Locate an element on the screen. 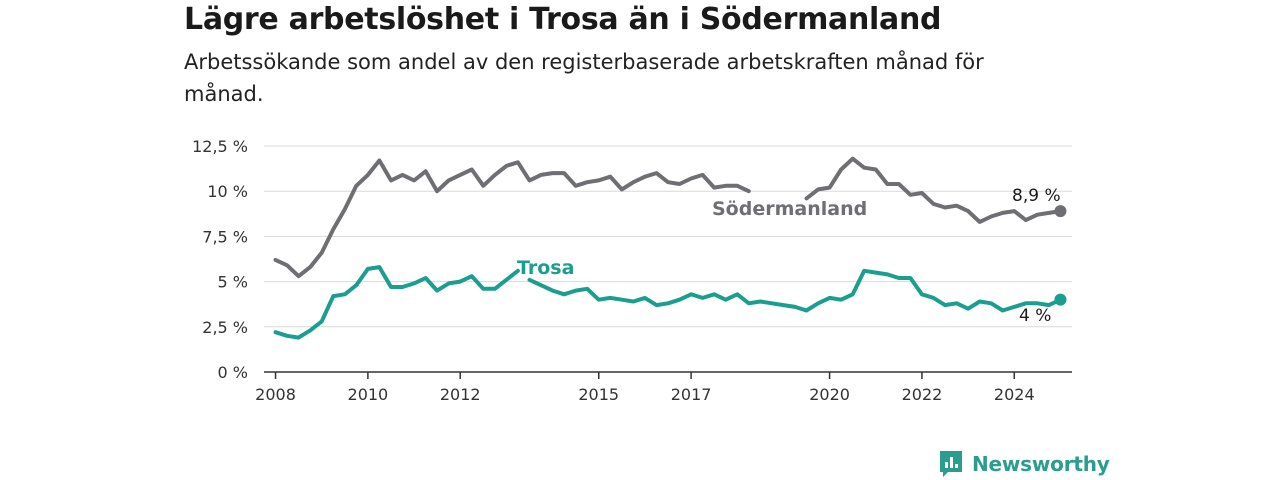  brand-name: Newsworthy is located at coordinates (1041, 464).